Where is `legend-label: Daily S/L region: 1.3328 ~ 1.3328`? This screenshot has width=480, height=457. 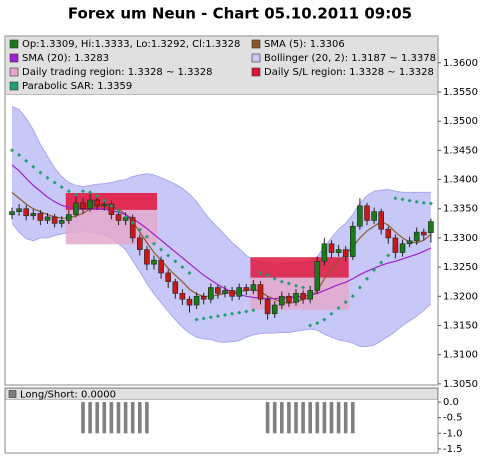 legend-label: Daily S/L region: 1.3328 ~ 1.3328 is located at coordinates (349, 72).